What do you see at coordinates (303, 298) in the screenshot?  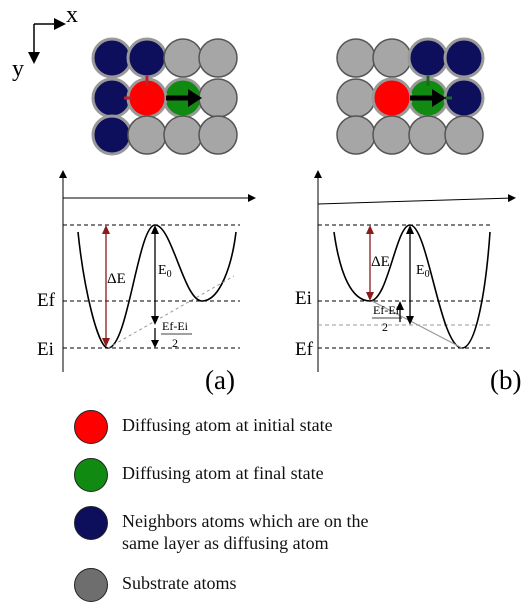 I see `upper-level-label: Ei` at bounding box center [303, 298].